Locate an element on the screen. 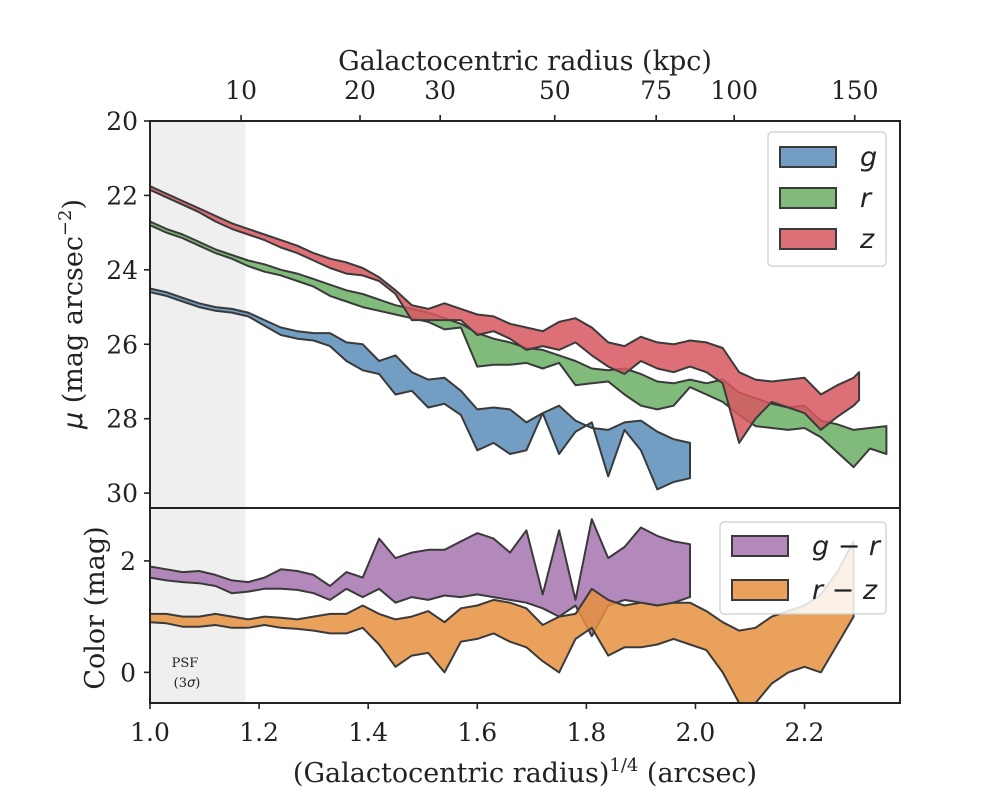  top-panel-y-ticks: 20 22 24 26 28 30 is located at coordinates (128, 307).